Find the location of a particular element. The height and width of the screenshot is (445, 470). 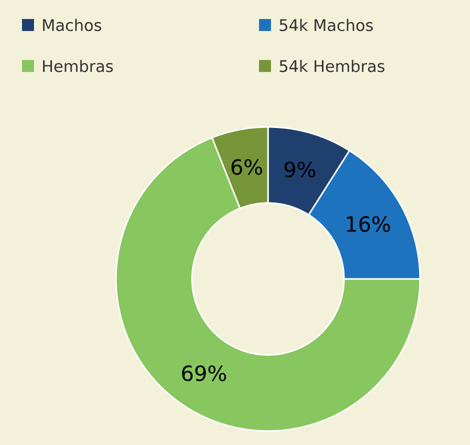

data-label: 9% is located at coordinates (300, 170).